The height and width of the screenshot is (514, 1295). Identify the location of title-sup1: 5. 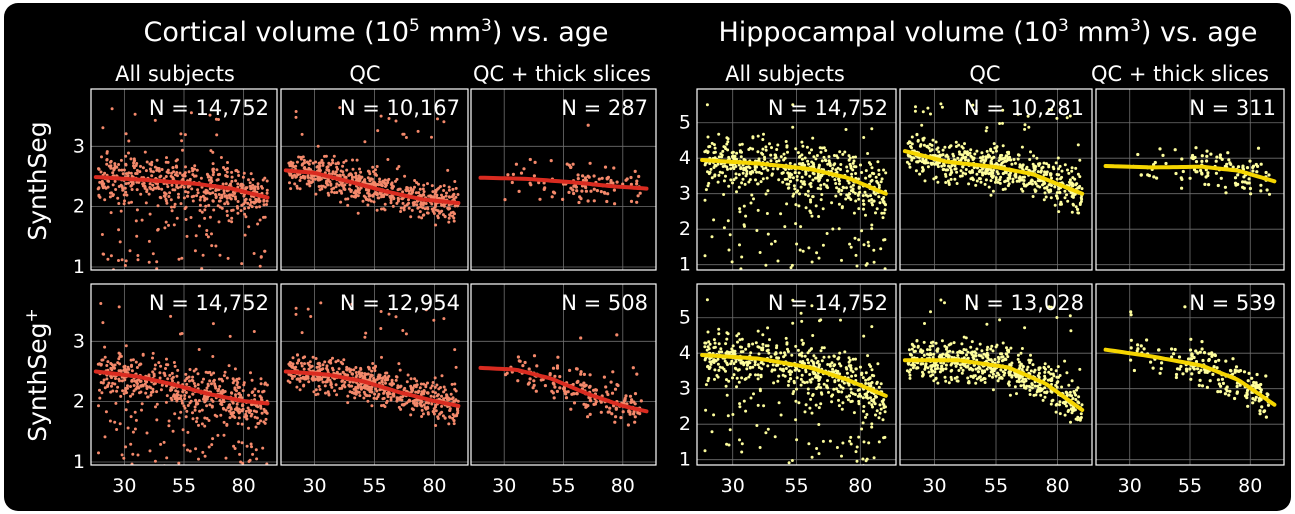
(414, 26).